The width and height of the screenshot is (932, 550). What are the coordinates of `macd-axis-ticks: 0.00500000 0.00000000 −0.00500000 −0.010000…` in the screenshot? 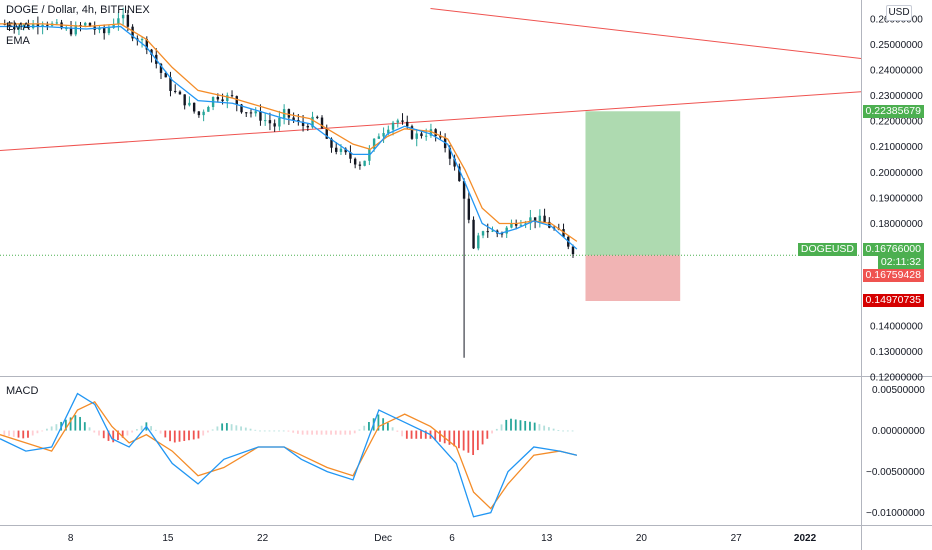 It's located at (895, 452).